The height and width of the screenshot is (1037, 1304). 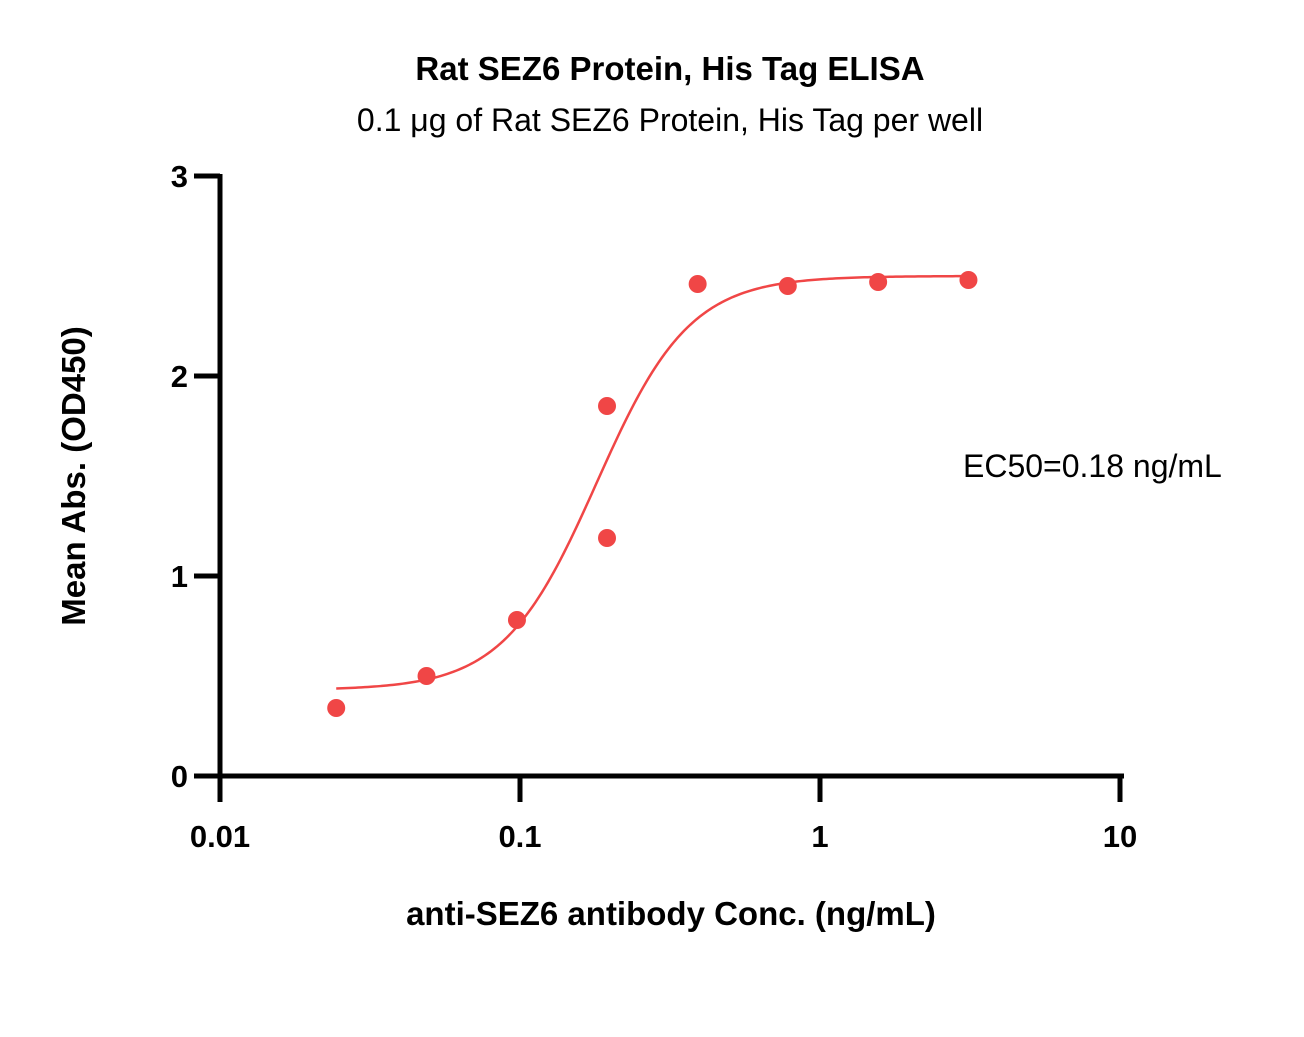 I want to click on x-ticks: 0.01 0.1 1 10, so click(x=663, y=815).